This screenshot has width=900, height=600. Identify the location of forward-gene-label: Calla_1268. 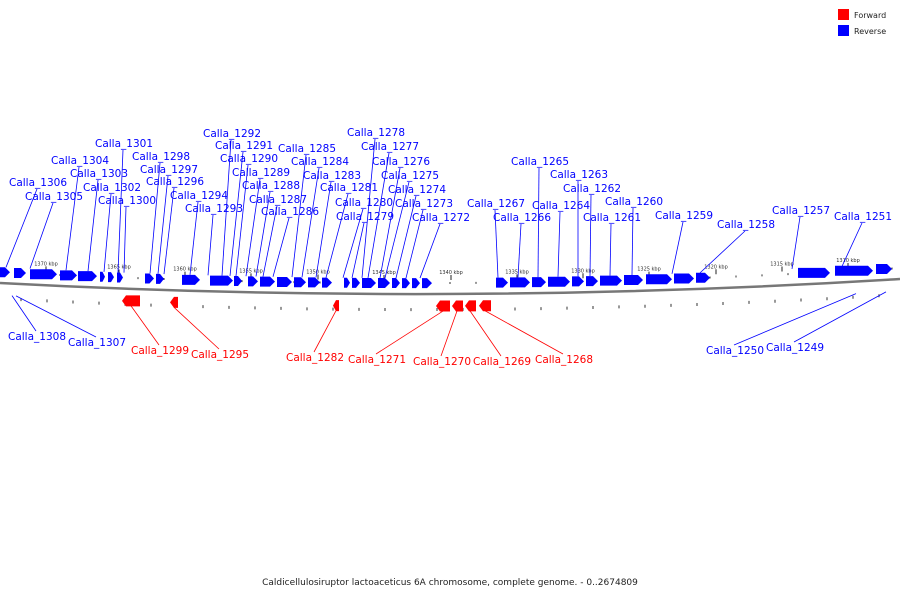
(564, 360).